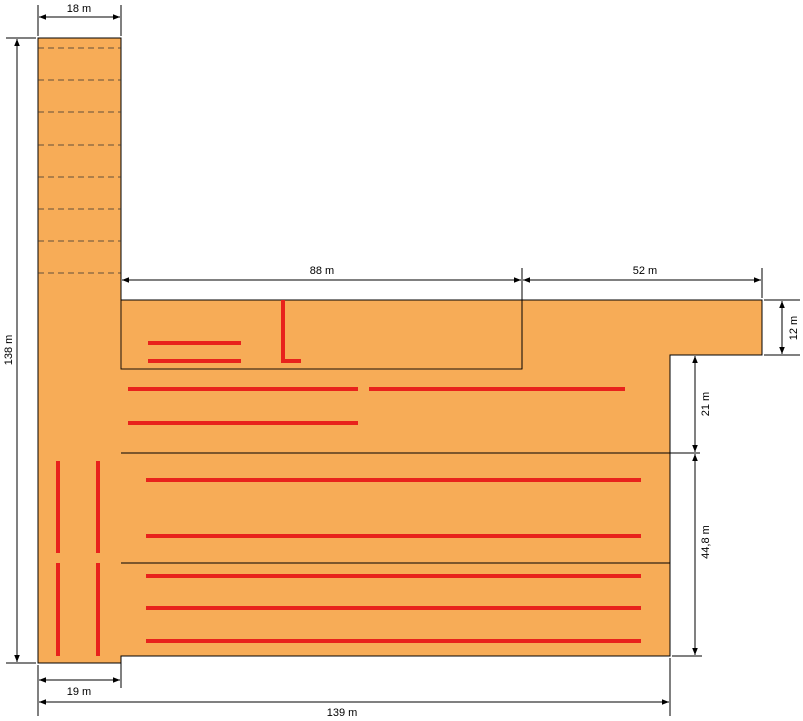 The image size is (803, 721). Describe the element at coordinates (645, 271) in the screenshot. I see `dimension-label: 52 m` at that location.